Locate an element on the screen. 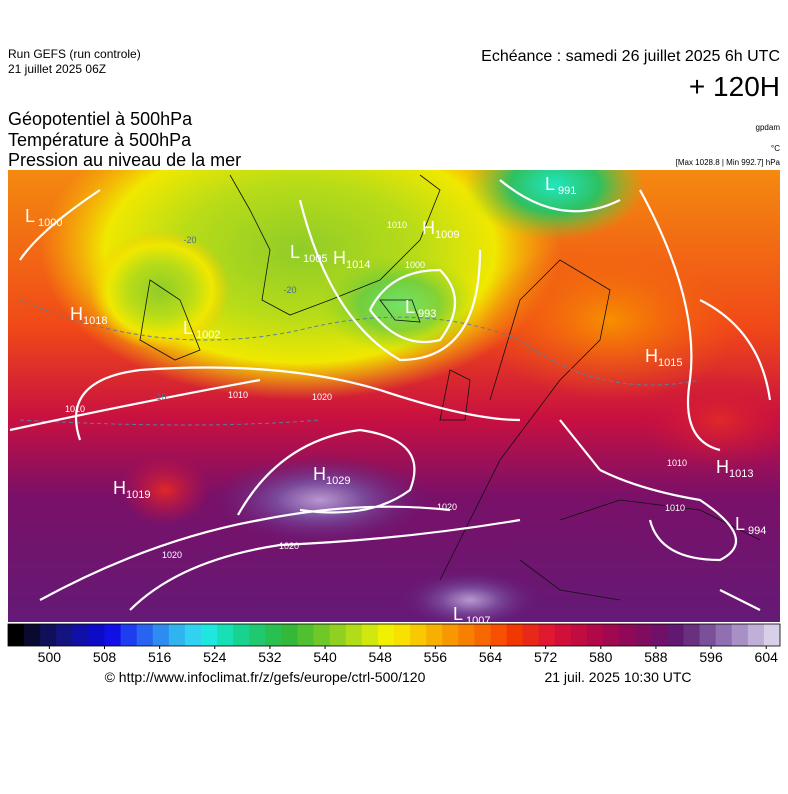 The height and width of the screenshot is (794, 788). field-label: Pression au niveau de la mer is located at coordinates (124, 160).